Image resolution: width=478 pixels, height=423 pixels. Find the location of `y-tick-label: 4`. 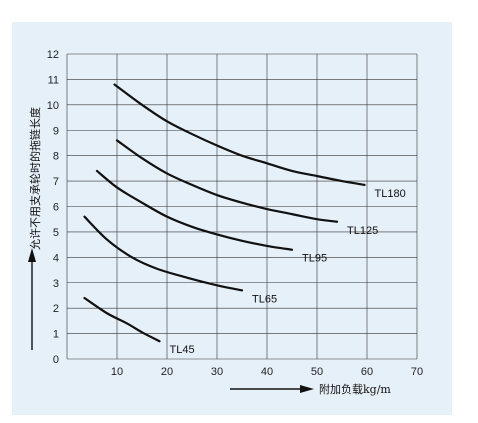

y-tick-label: 4 is located at coordinates (56, 258).